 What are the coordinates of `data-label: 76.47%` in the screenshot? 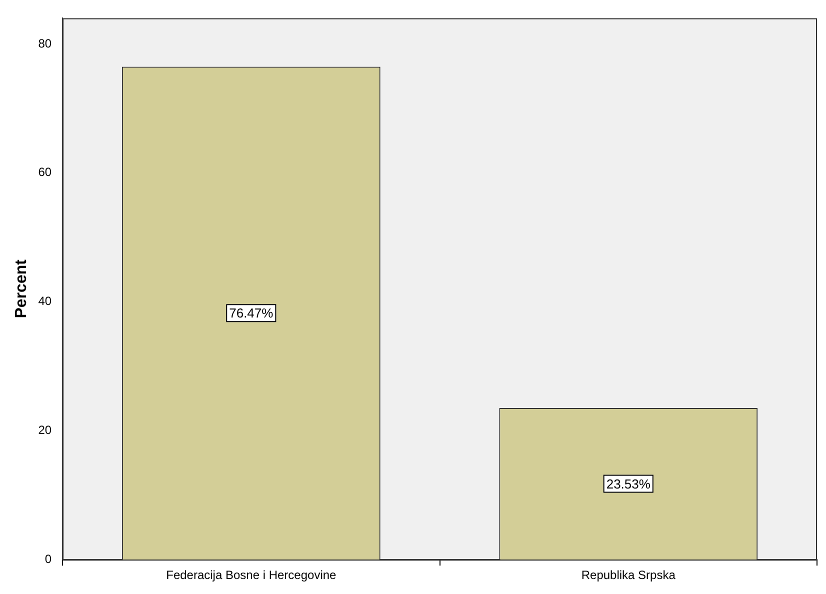 It's located at (251, 313).